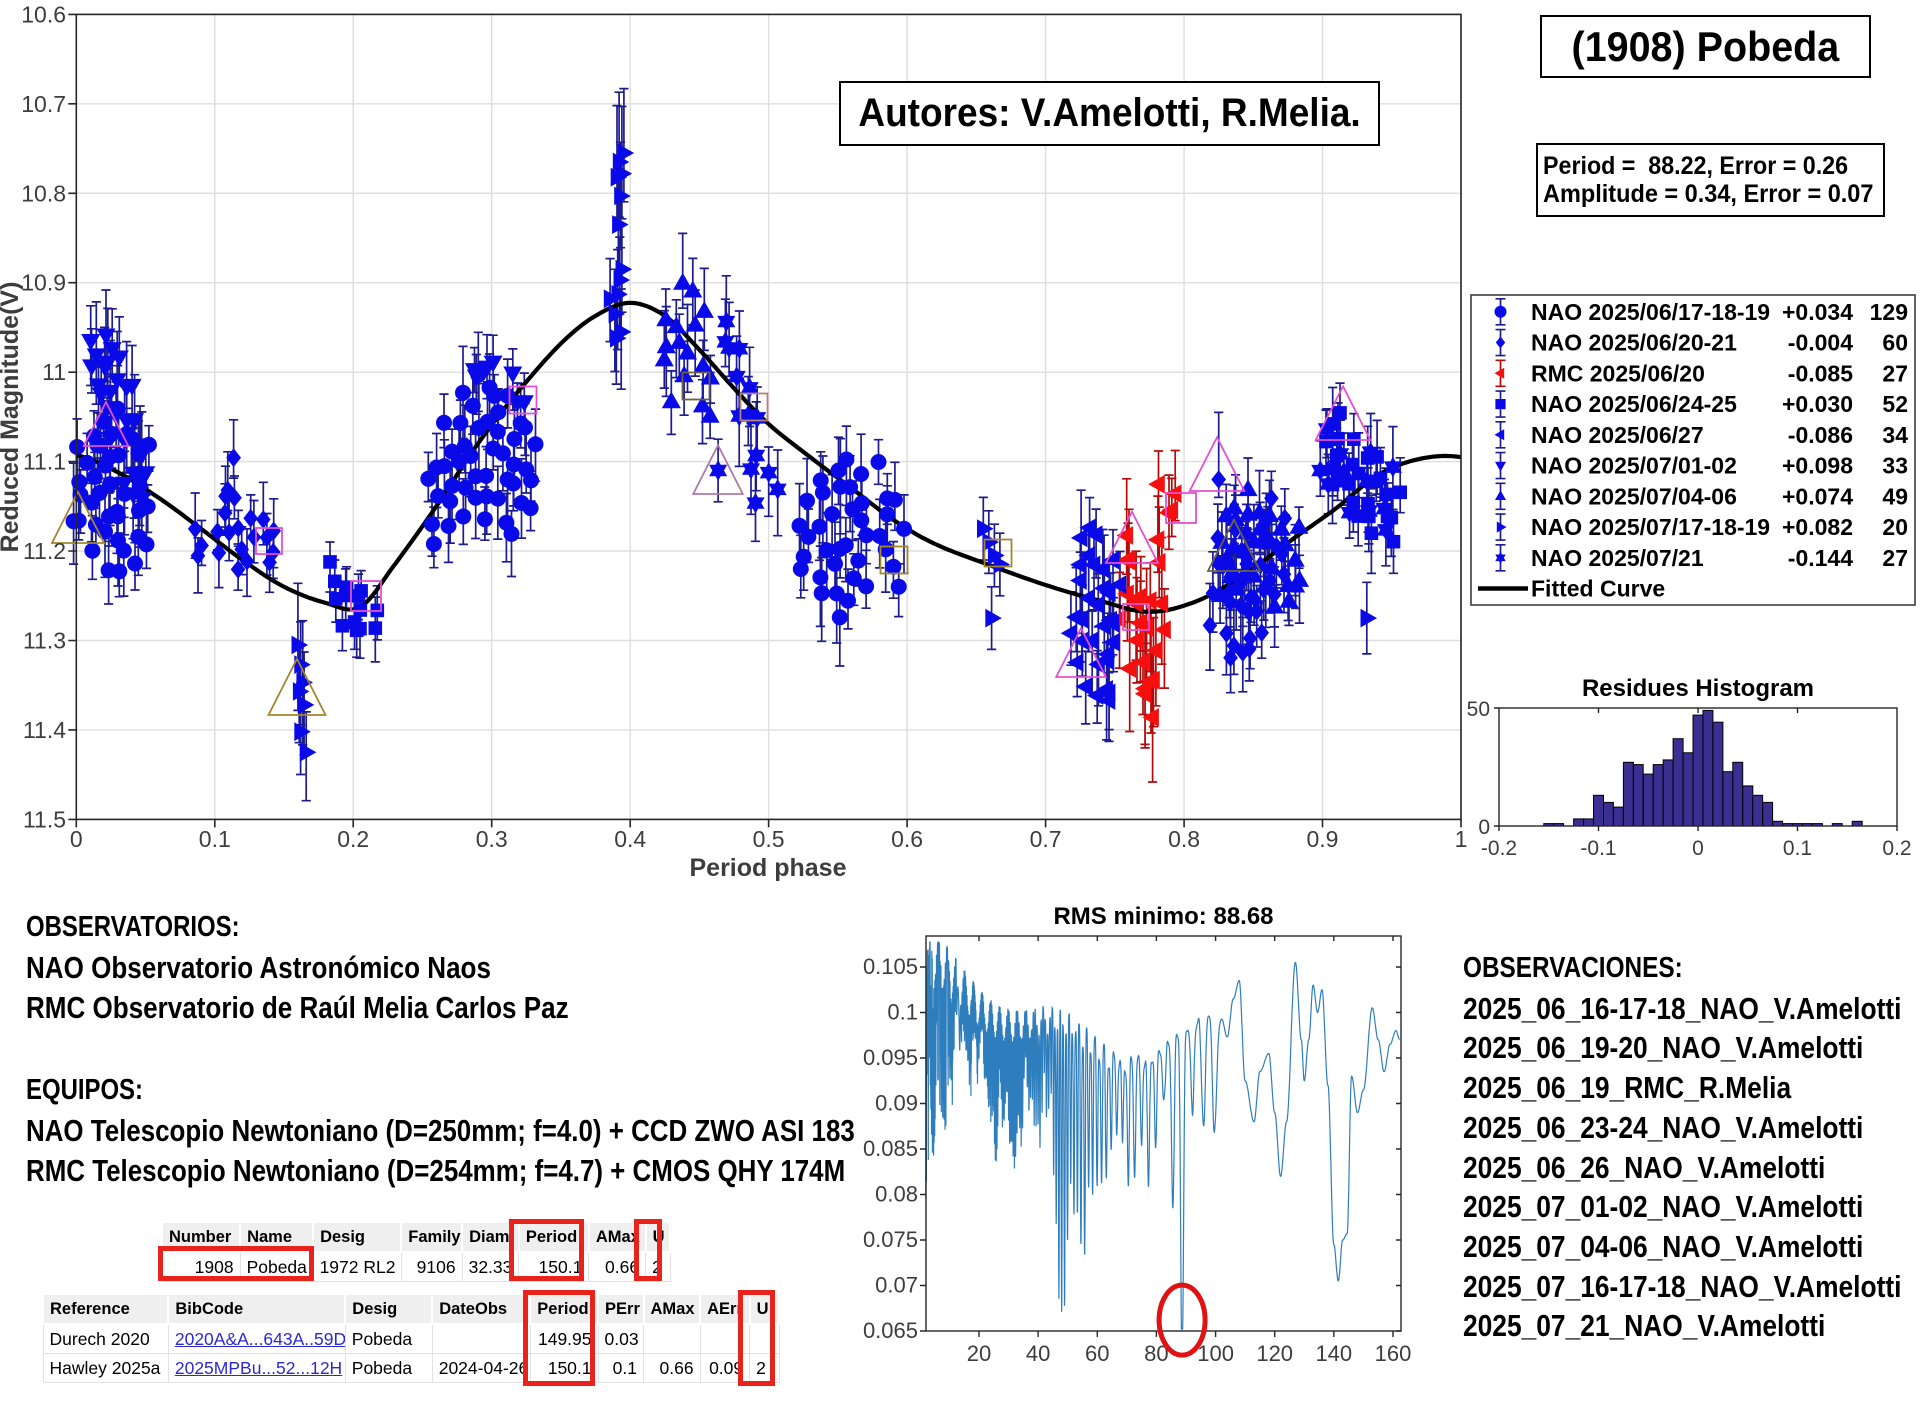  What do you see at coordinates (1817, 404) in the screenshot?
I see `svg-text: +0.030` at bounding box center [1817, 404].